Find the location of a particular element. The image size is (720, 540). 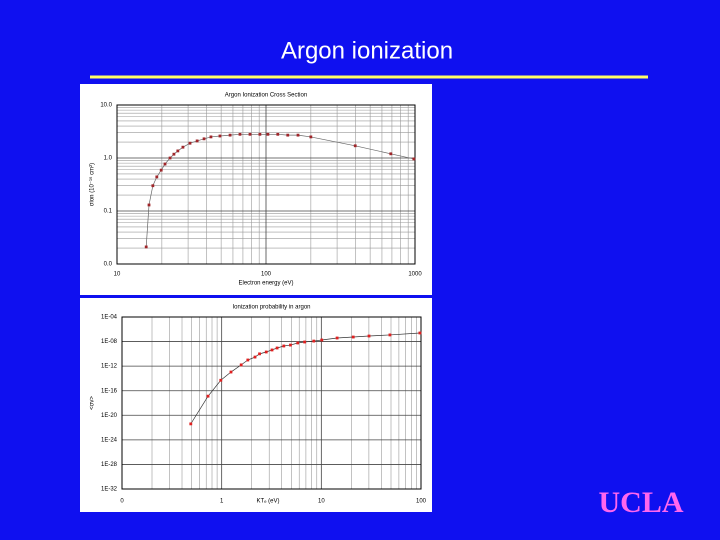

x-tick-label: 1000 is located at coordinates (415, 275).